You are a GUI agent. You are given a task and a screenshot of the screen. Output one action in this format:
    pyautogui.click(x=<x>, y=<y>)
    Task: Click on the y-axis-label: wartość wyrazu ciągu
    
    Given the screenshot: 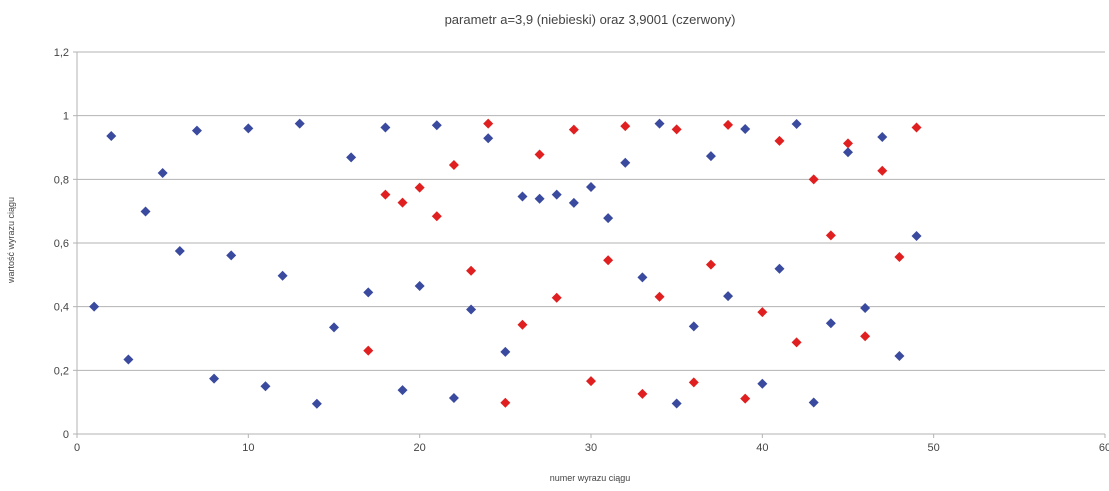 What is the action you would take?
    pyautogui.click(x=11, y=240)
    